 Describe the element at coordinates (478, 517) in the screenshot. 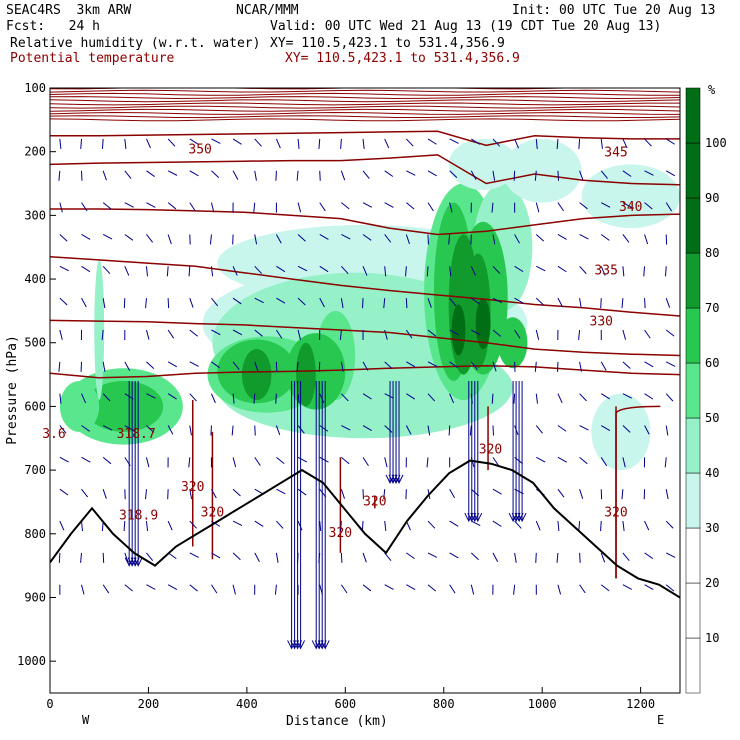

I see `wind-arrowhead` at that location.